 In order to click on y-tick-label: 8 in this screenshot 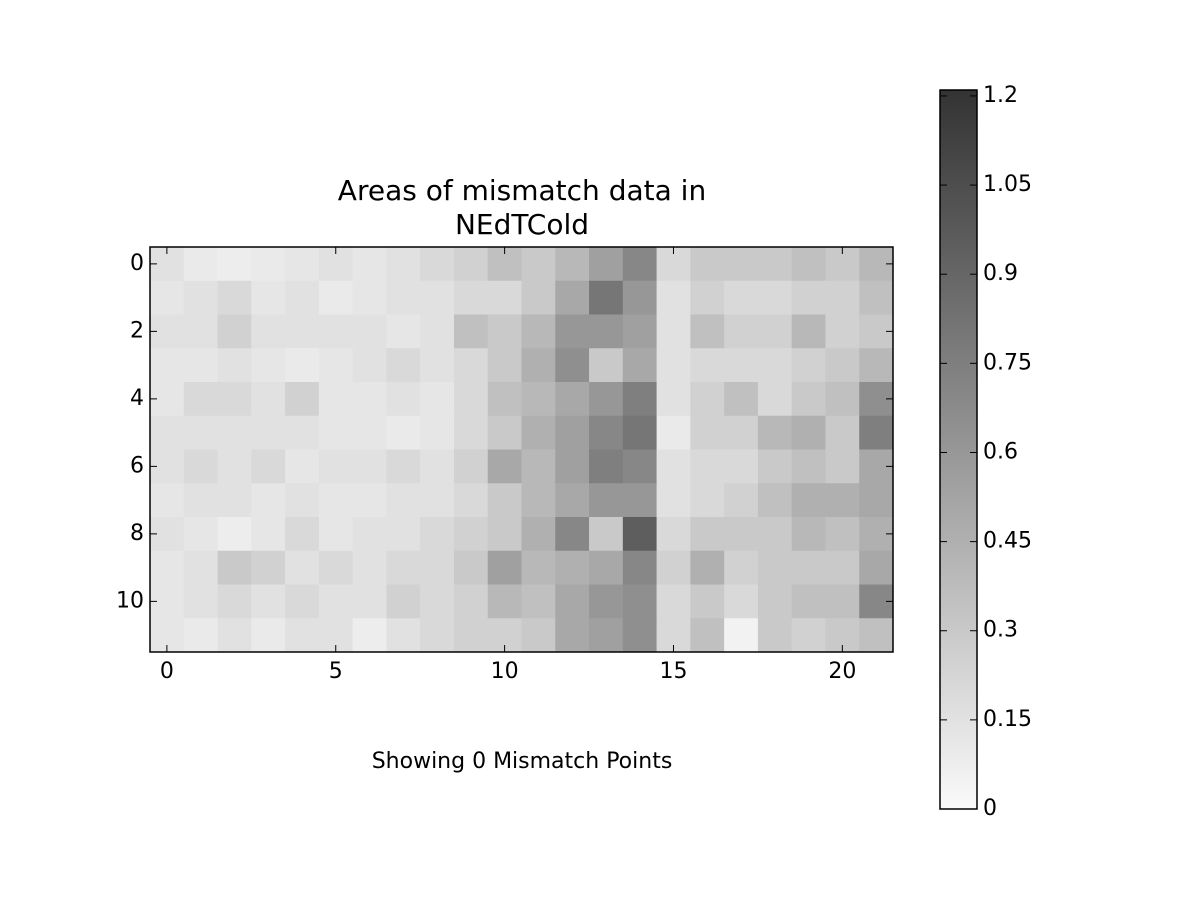, I will do `click(137, 533)`.